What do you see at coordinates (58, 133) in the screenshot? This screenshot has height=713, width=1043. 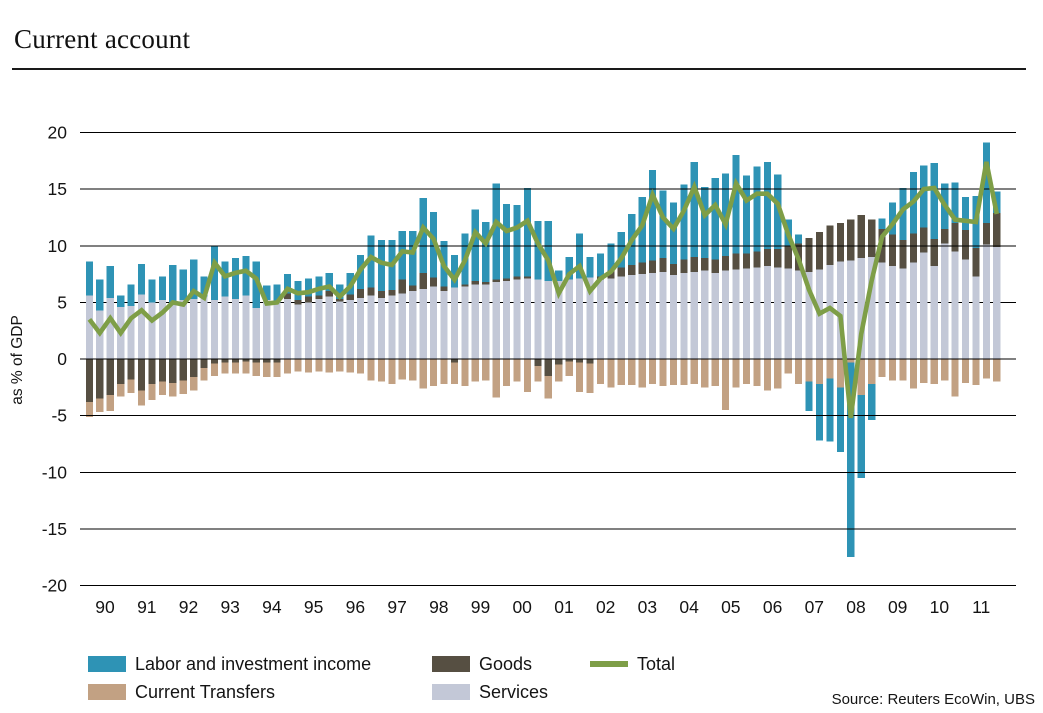 I see `y-axis-tick-label: 20` at bounding box center [58, 133].